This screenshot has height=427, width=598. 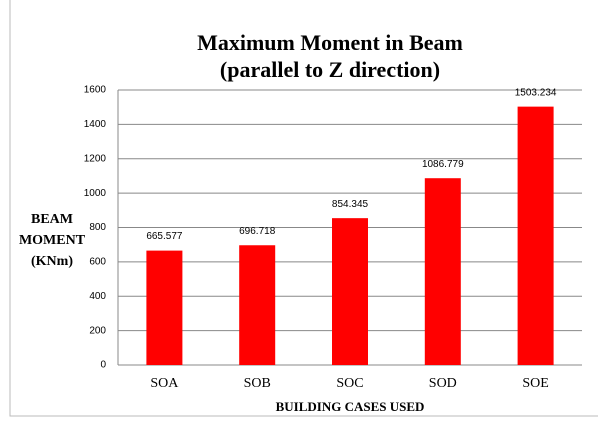 What do you see at coordinates (536, 92) in the screenshot?
I see `data-label: 1503.234` at bounding box center [536, 92].